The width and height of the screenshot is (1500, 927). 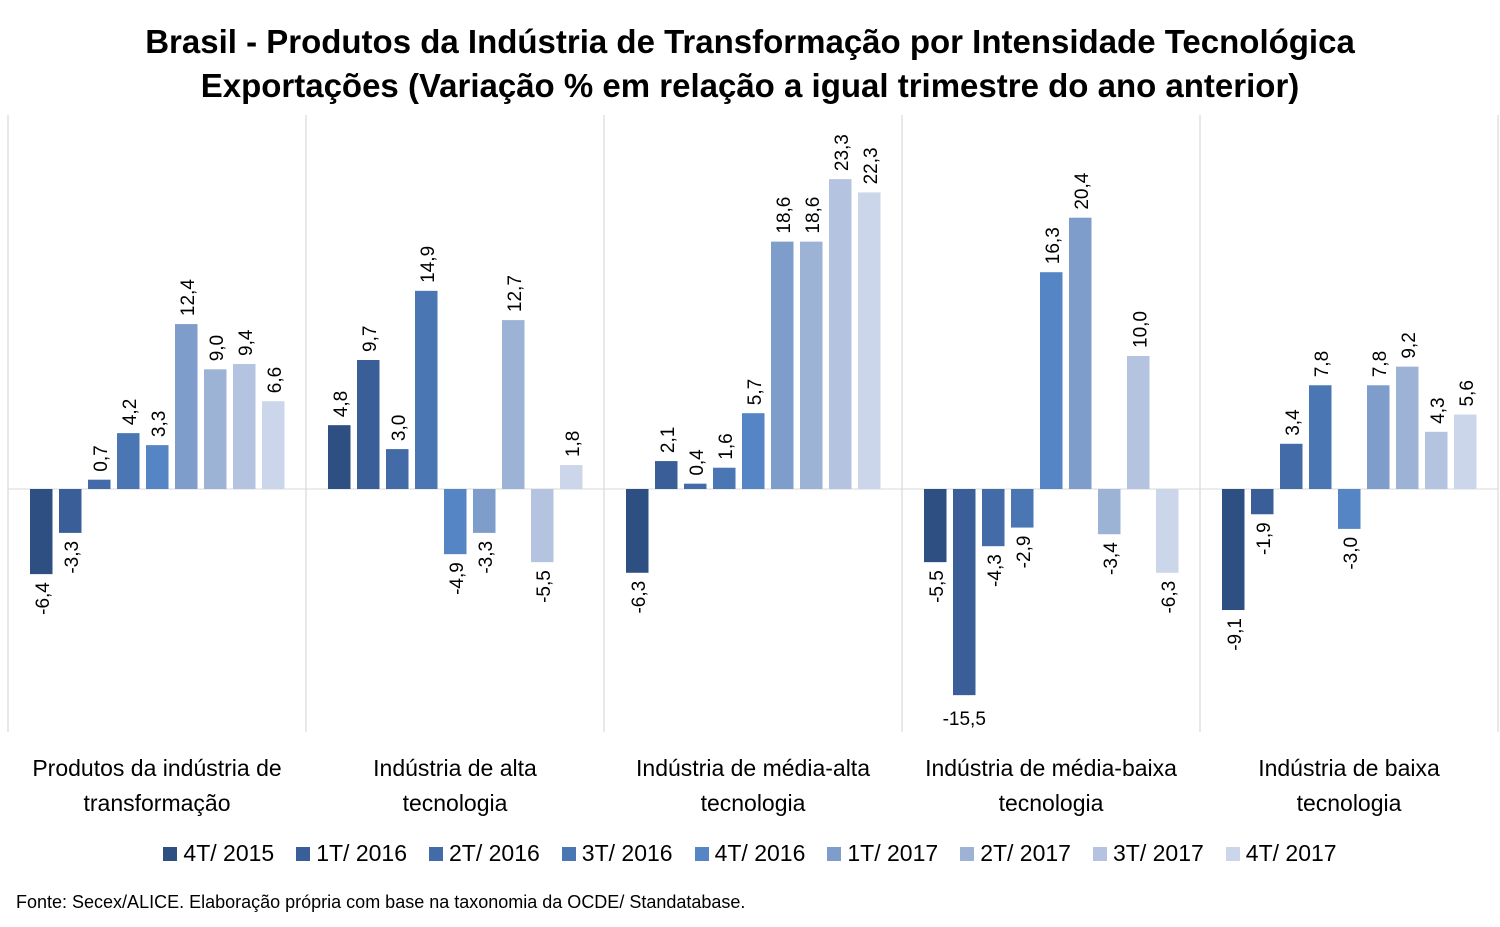 I want to click on data-label: 12,7, so click(x=515, y=293).